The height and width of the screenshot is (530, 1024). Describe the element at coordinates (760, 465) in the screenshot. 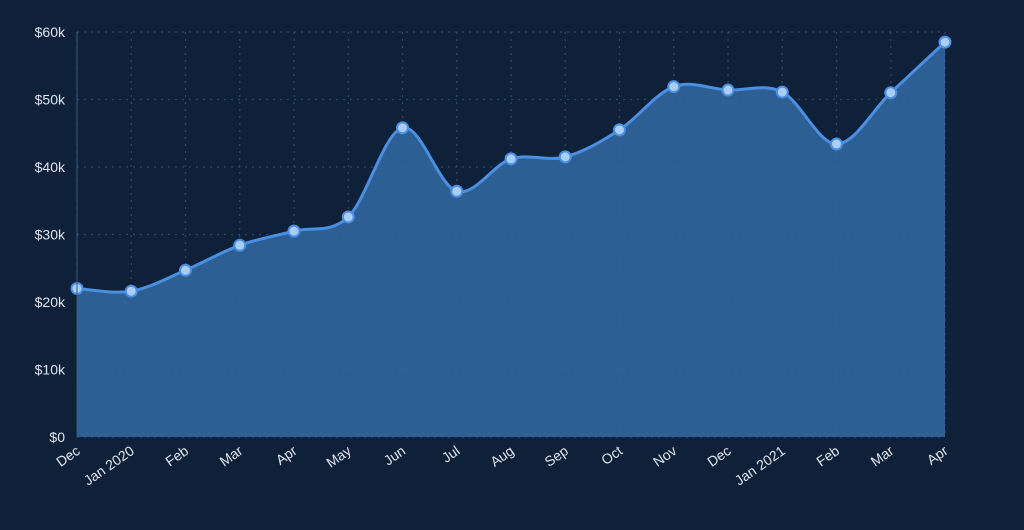

I see `x-tick-label: Jan 2021` at that location.